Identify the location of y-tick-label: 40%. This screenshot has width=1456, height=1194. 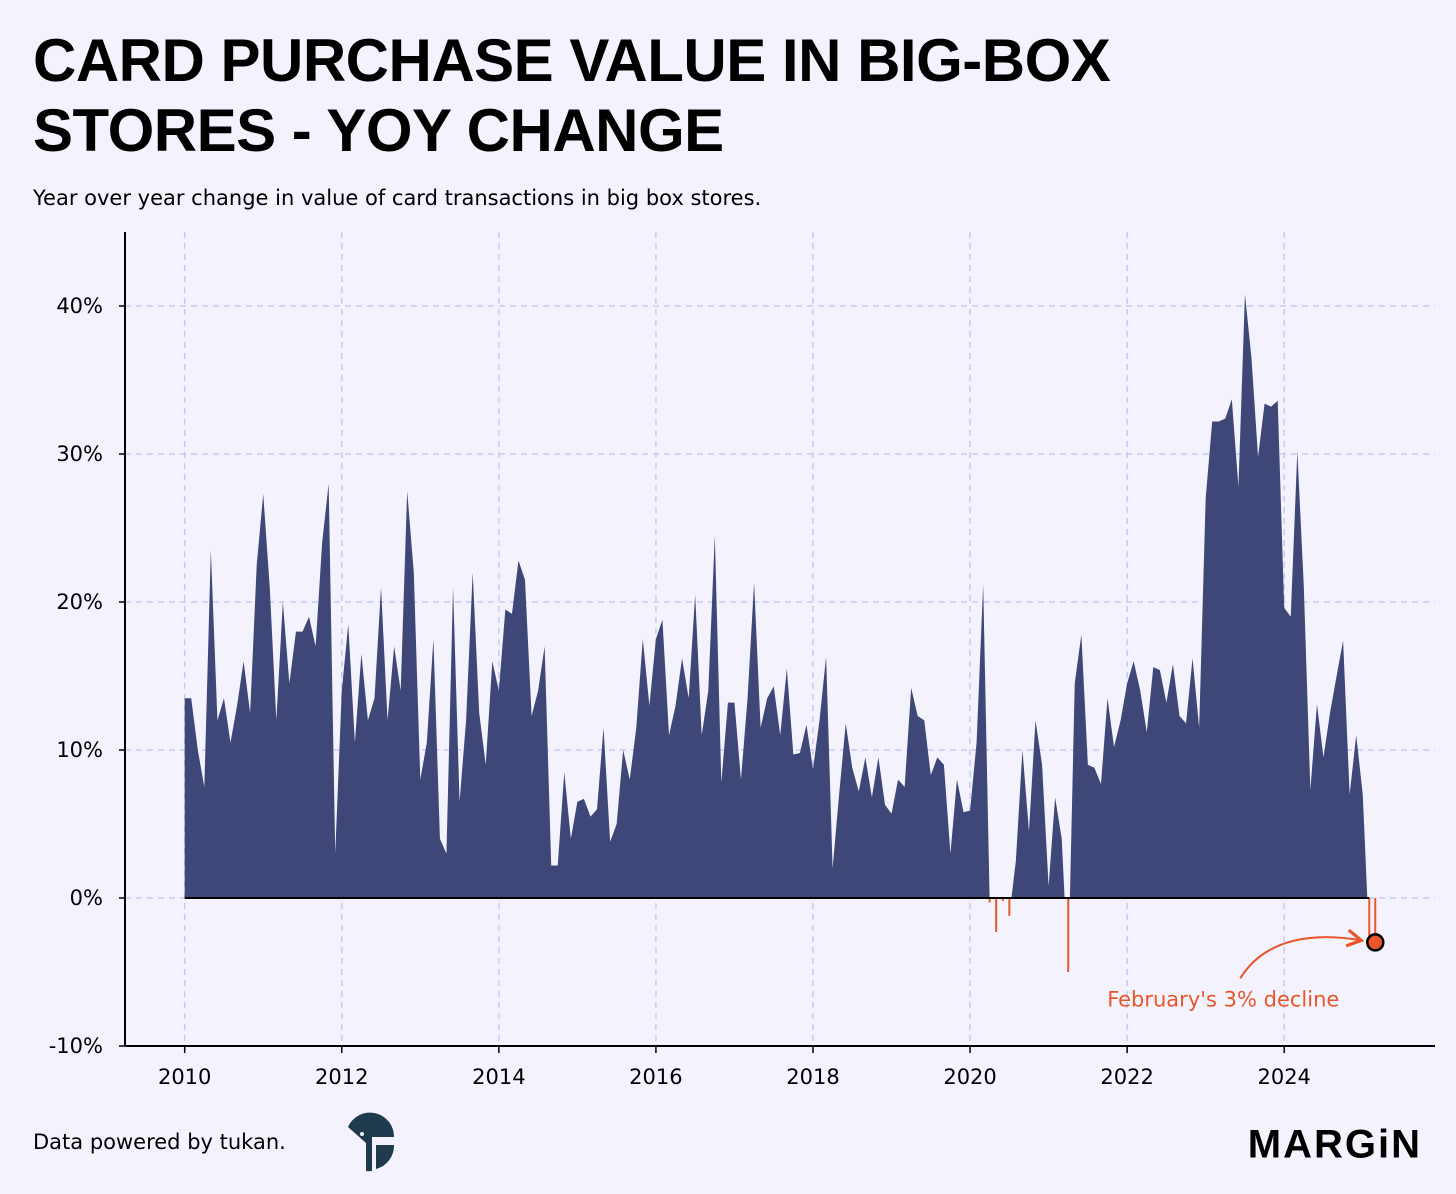
(79, 306).